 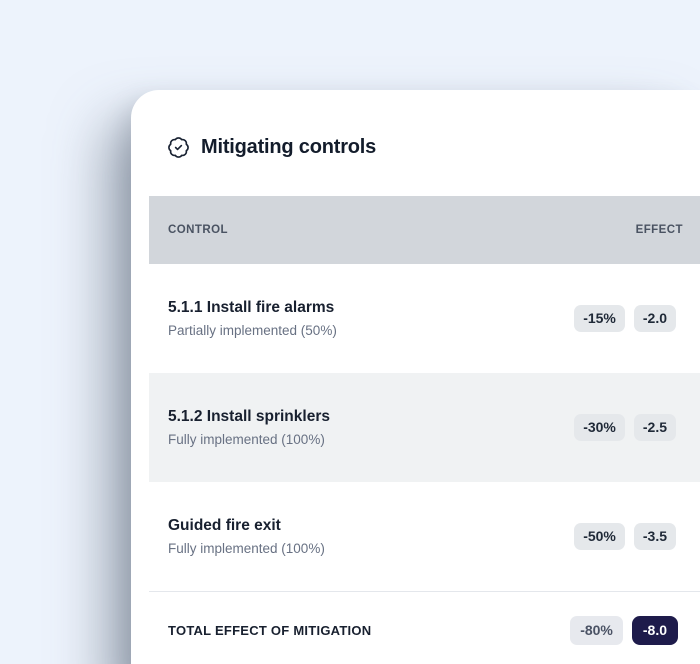 What do you see at coordinates (599, 427) in the screenshot?
I see `effect-percent-badge: -30%` at bounding box center [599, 427].